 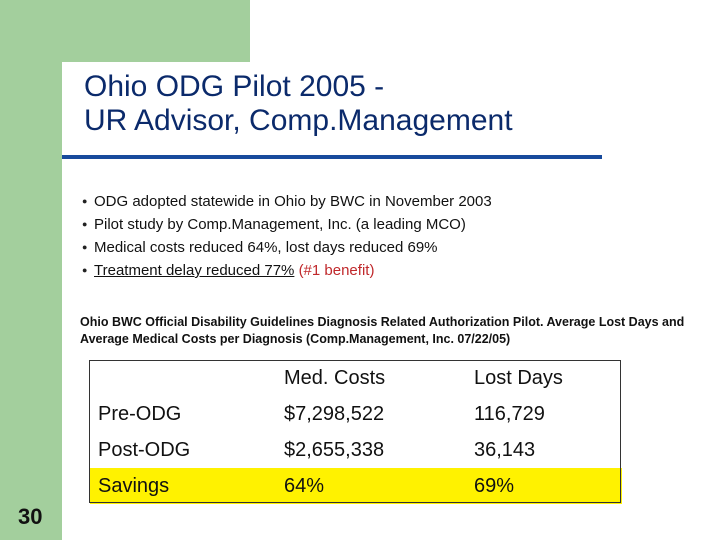 What do you see at coordinates (518, 377) in the screenshot?
I see `table-header-cell: Lost Days` at bounding box center [518, 377].